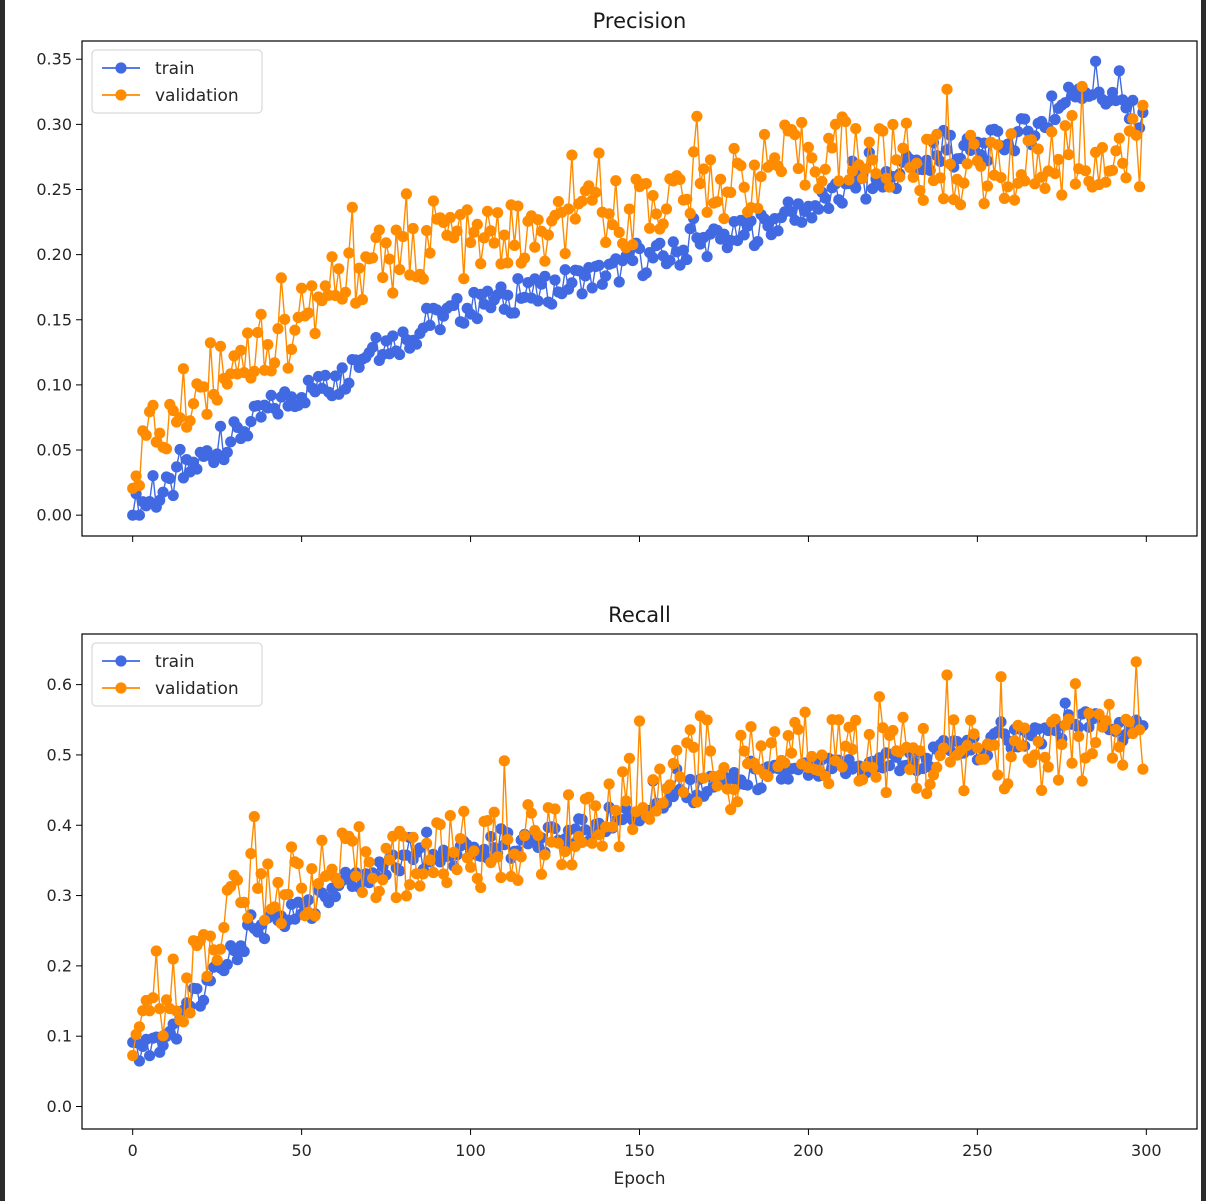  I want to click on chart1-ytick-label: 0.1, so click(59, 1036).